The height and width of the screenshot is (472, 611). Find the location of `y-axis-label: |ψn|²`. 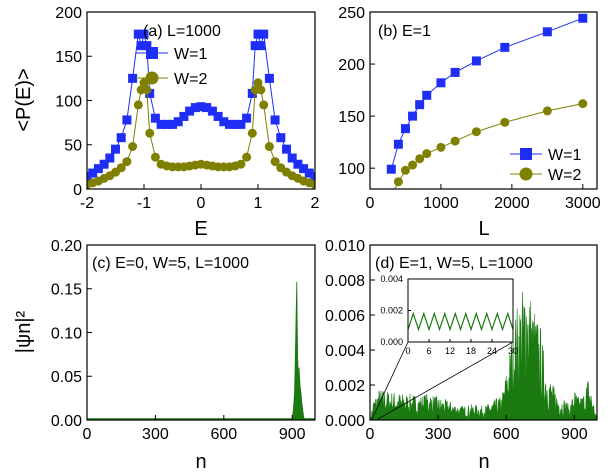

y-axis-label: |ψn|² is located at coordinates (24, 331).